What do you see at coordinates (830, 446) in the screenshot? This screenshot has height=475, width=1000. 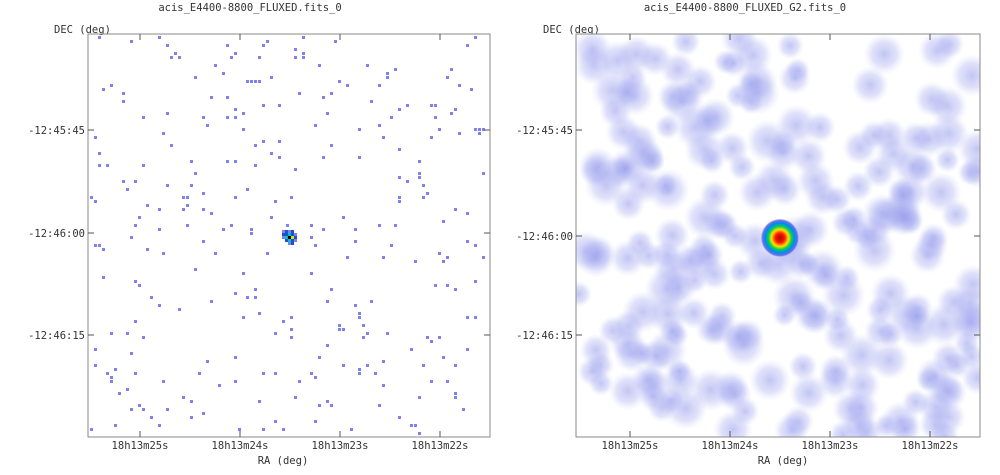 I see `x-tick-label: 18h13m23s` at bounding box center [830, 446].